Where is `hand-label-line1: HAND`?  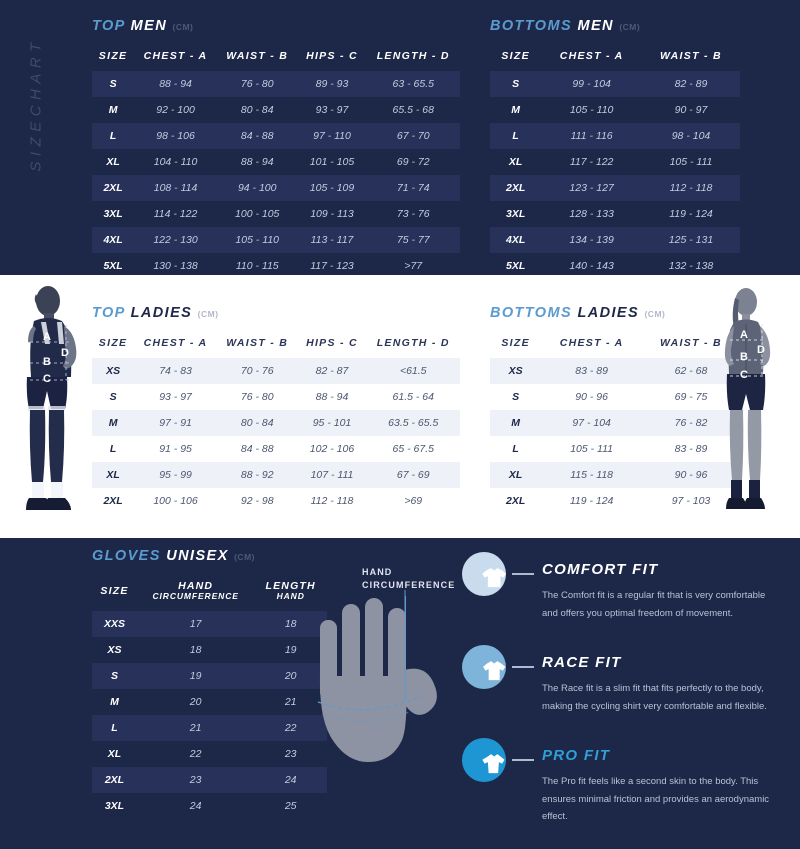
hand-label-line1: HAND is located at coordinates (377, 572).